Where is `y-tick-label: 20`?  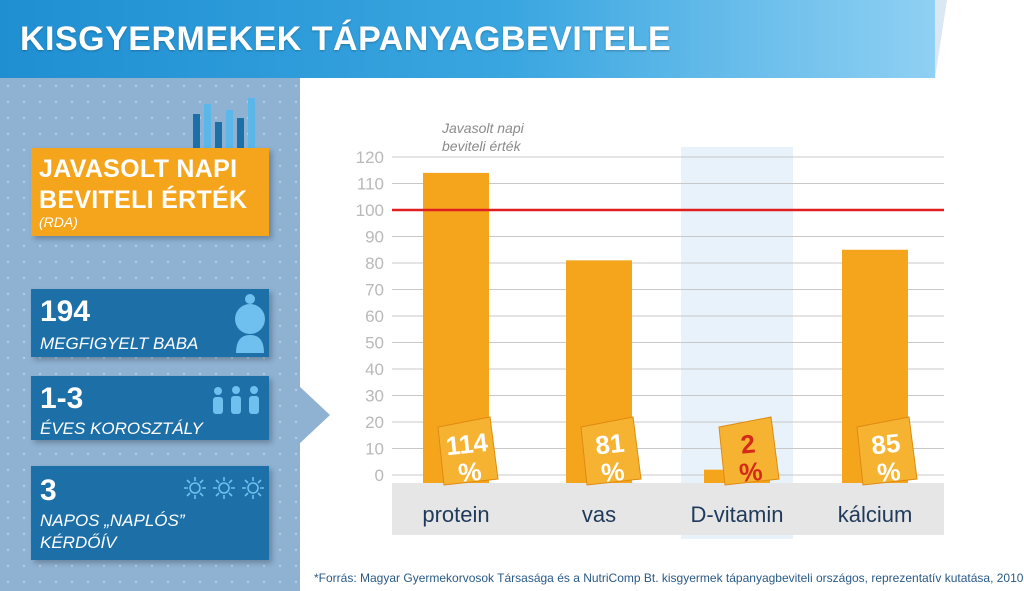 y-tick-label: 20 is located at coordinates (374, 422).